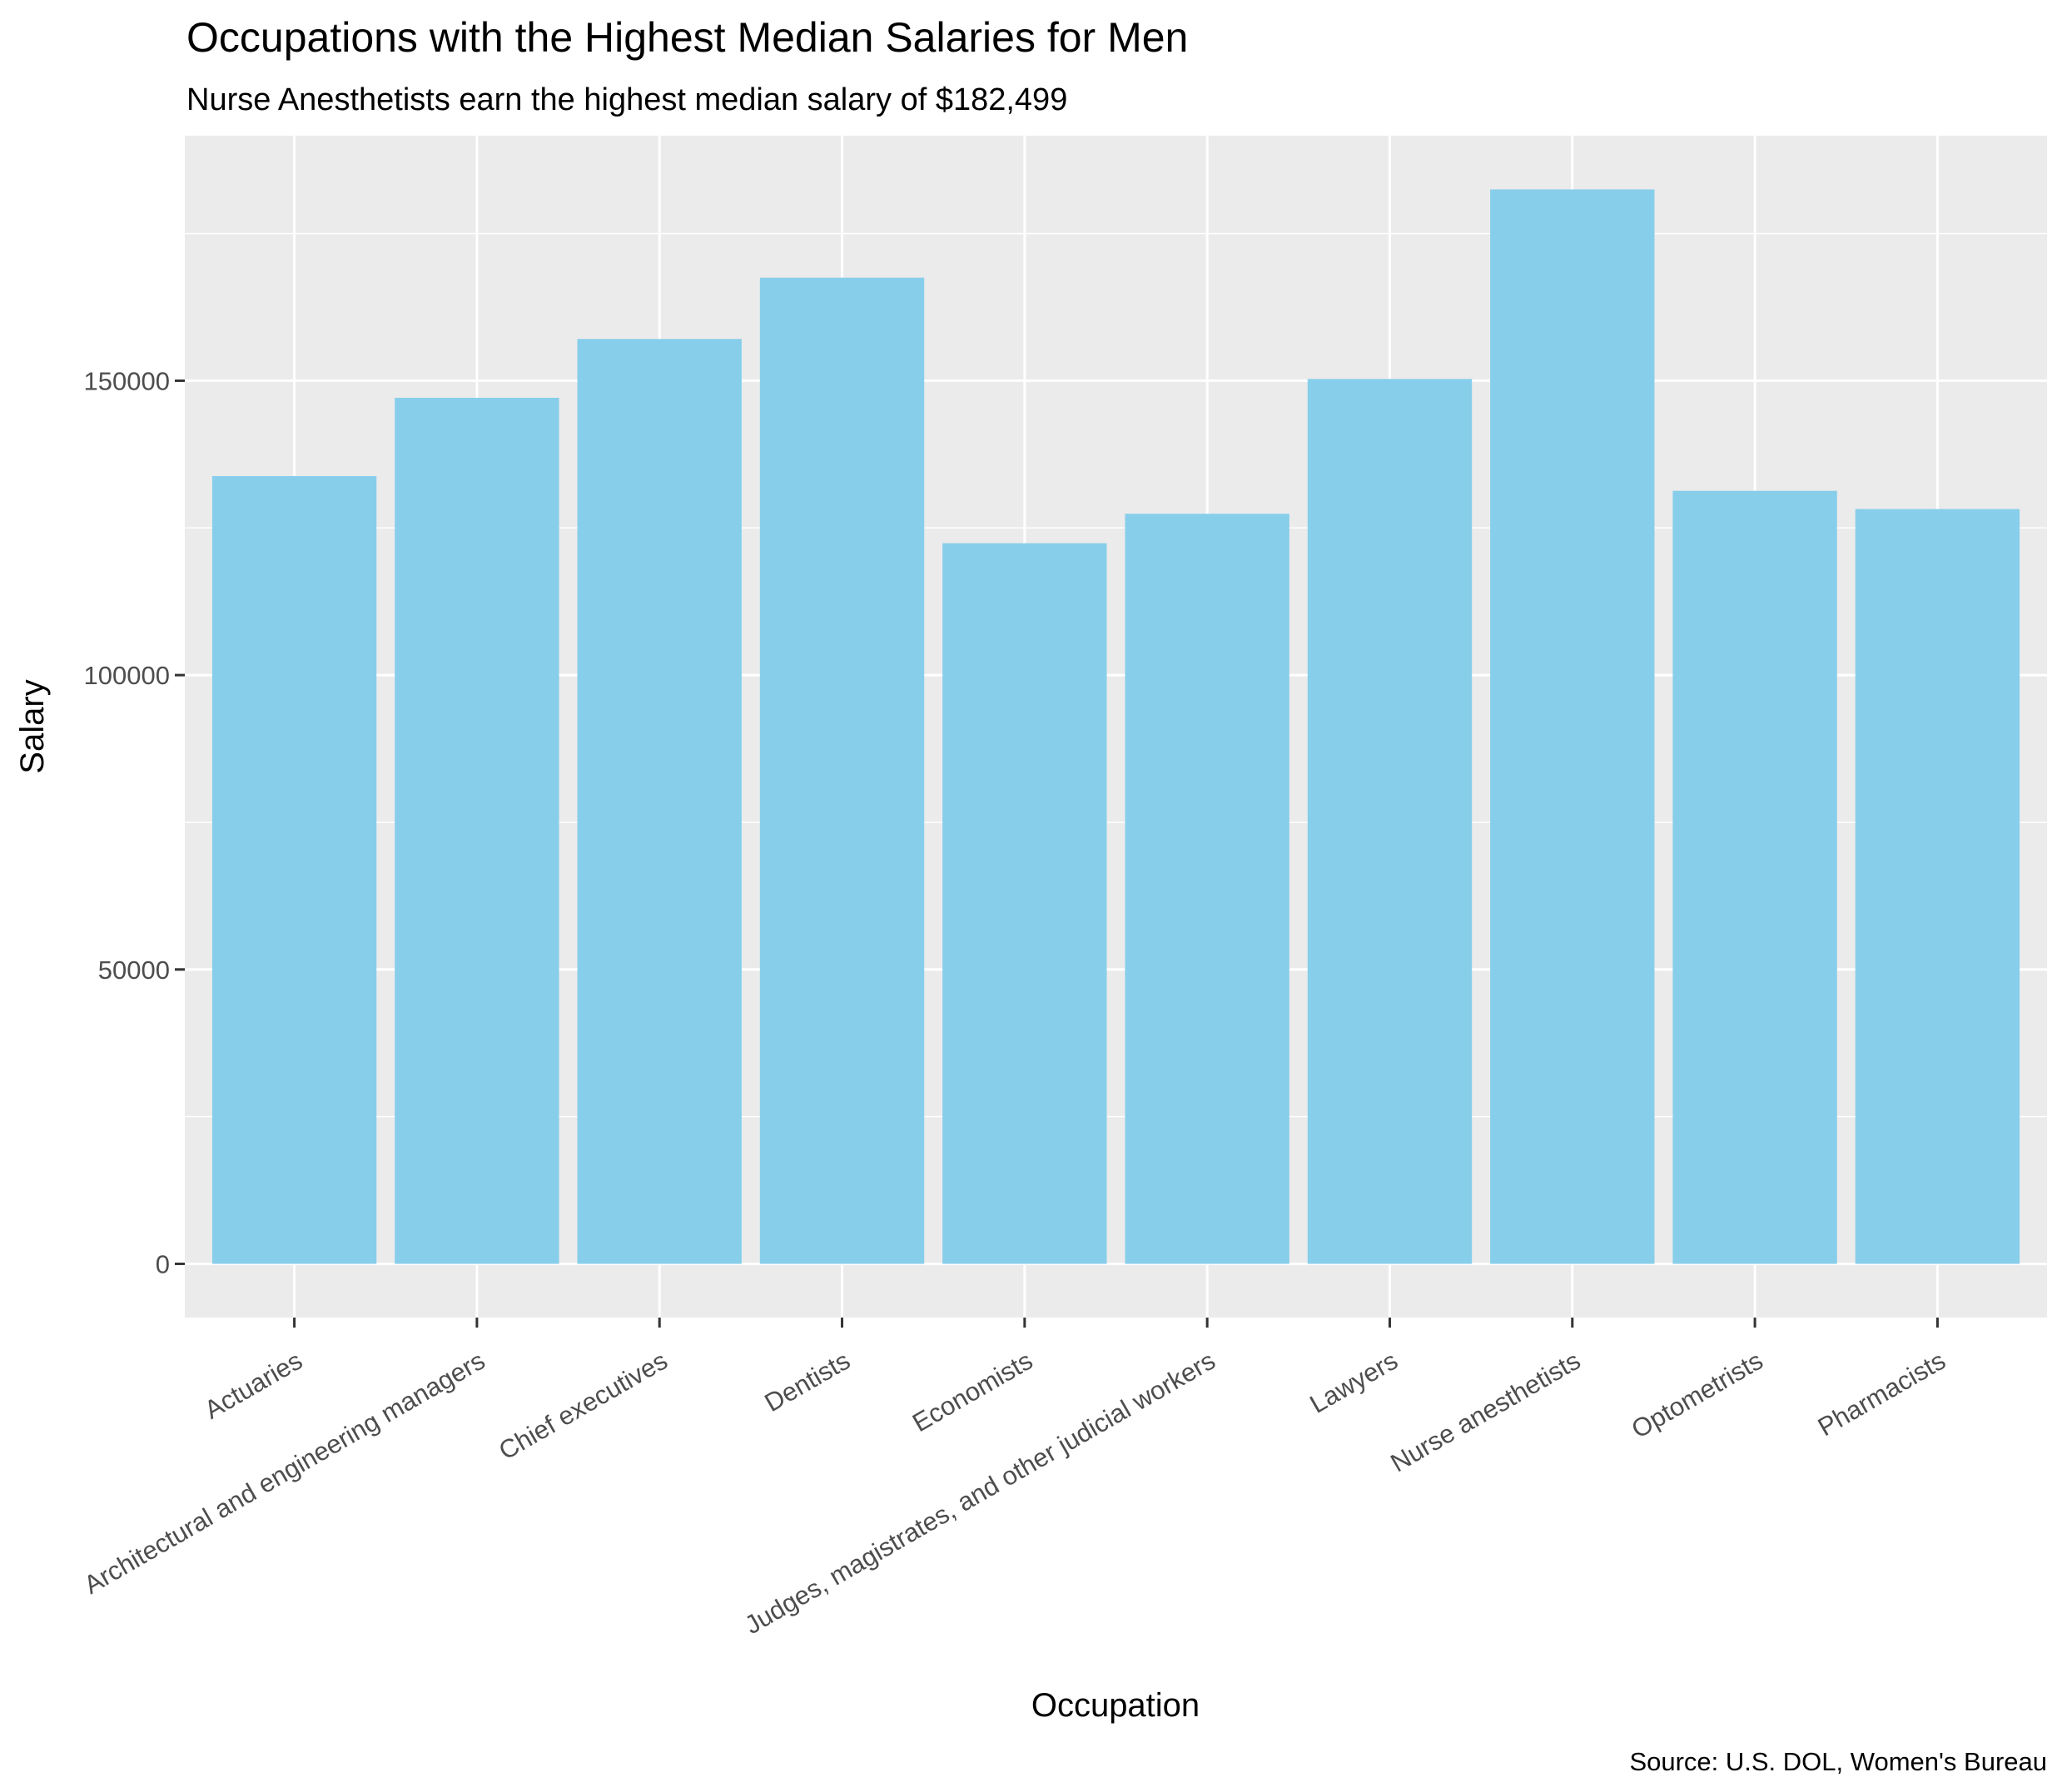  I want to click on y-axis: 0 50000 100000 150000, so click(134, 822).